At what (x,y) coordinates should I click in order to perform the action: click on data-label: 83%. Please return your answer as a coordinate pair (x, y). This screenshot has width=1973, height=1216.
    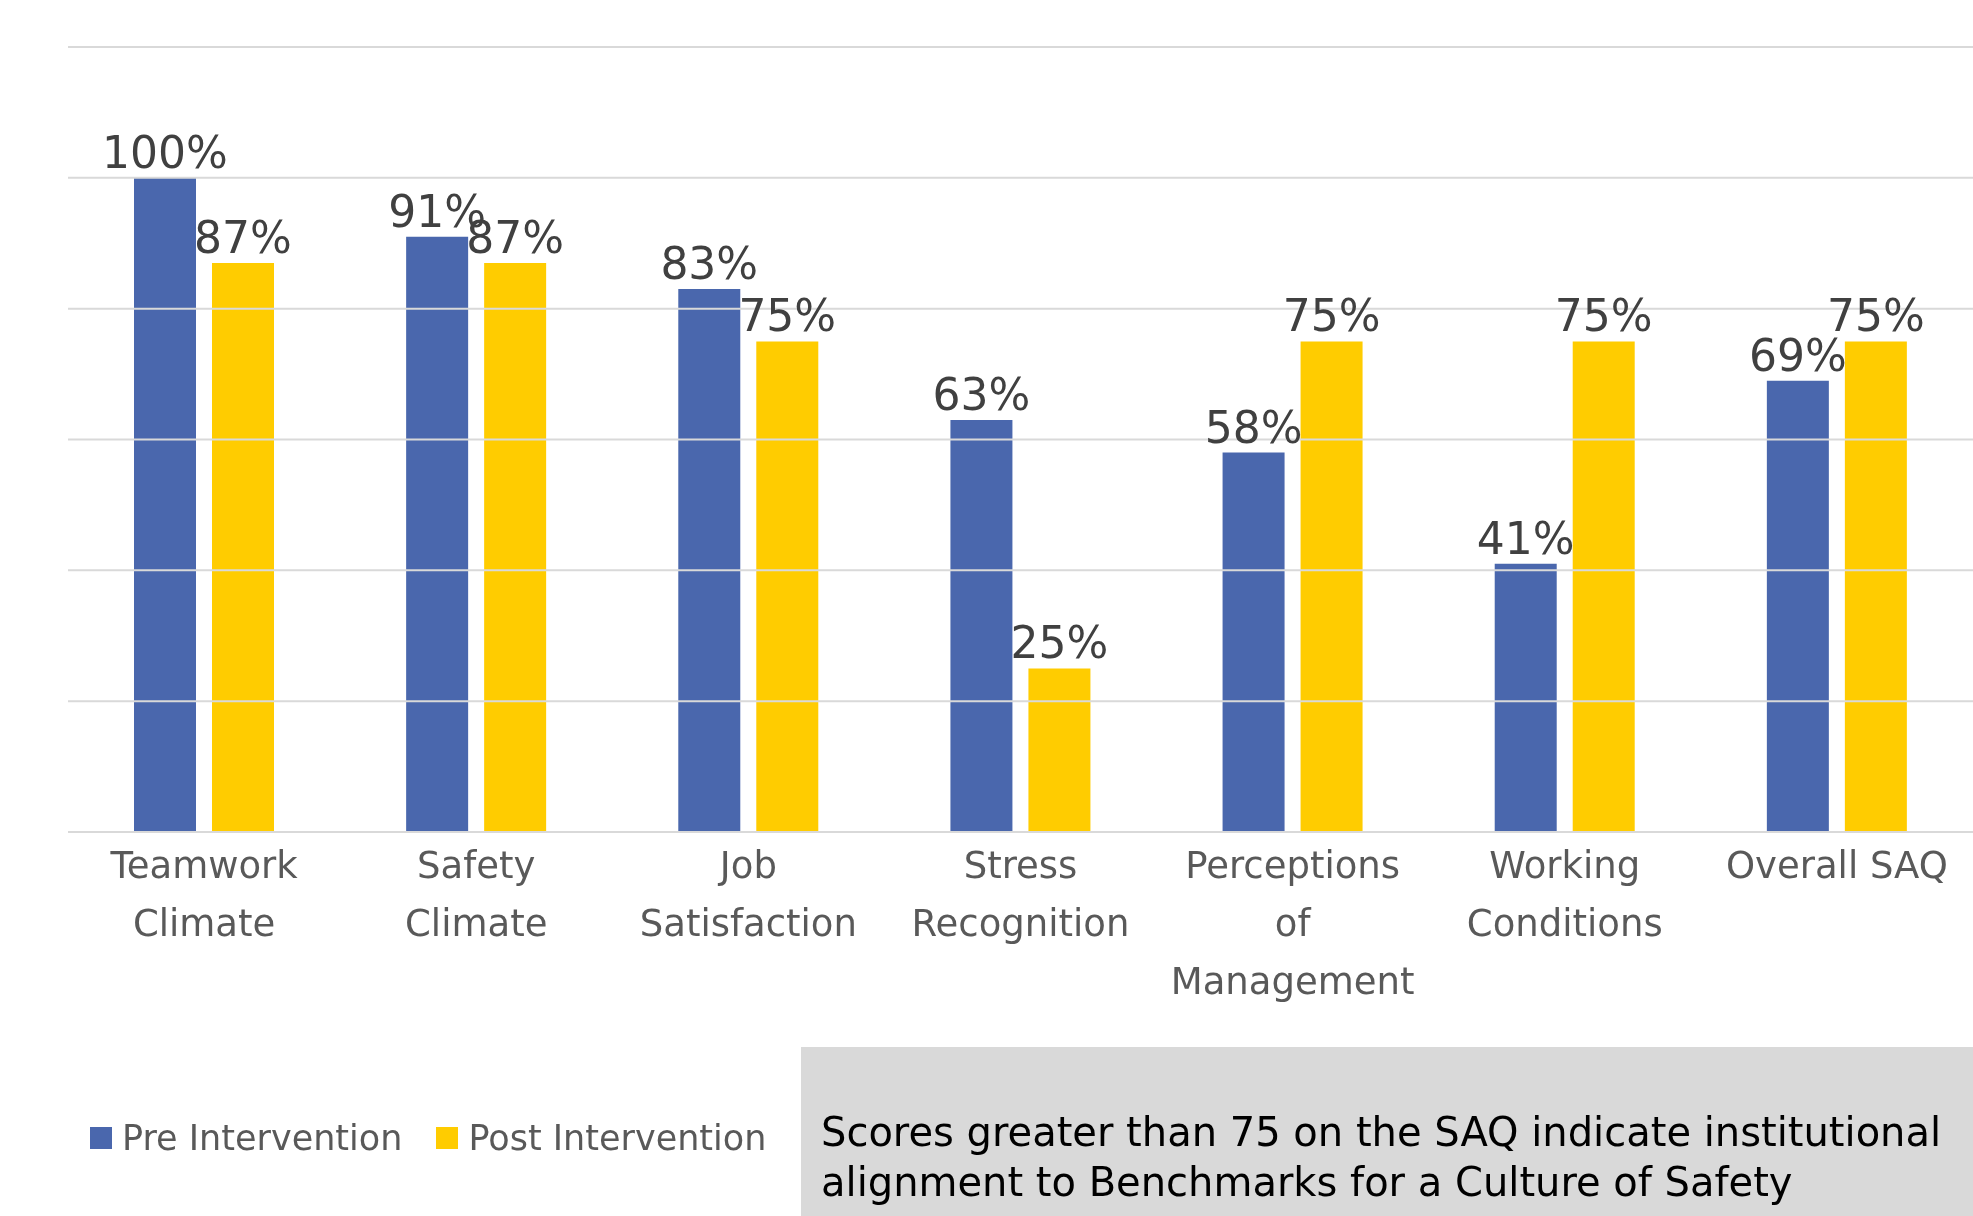
    Looking at the image, I should click on (709, 264).